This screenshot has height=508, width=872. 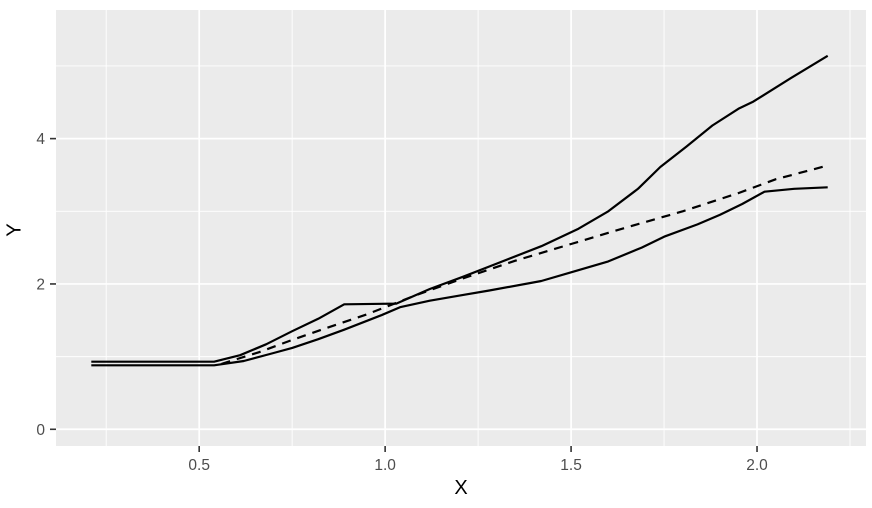 What do you see at coordinates (40, 430) in the screenshot?
I see `y-tick-label: 0` at bounding box center [40, 430].